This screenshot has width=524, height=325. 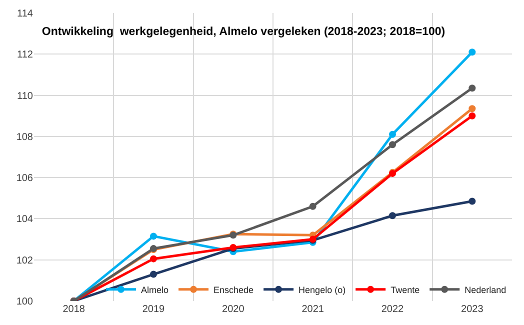 What do you see at coordinates (233, 309) in the screenshot?
I see `x-tick-label: 2020` at bounding box center [233, 309].